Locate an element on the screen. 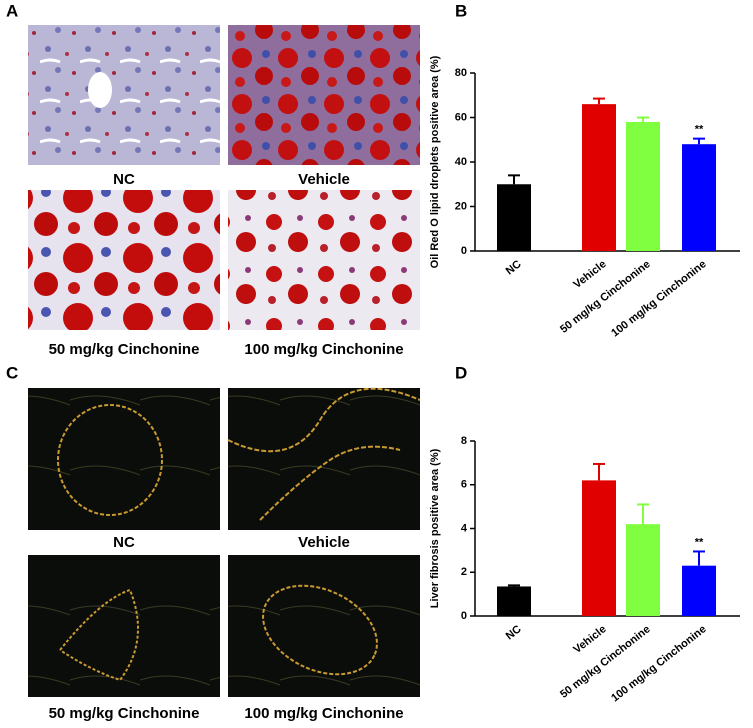  panel-label: A is located at coordinates (12, 10).